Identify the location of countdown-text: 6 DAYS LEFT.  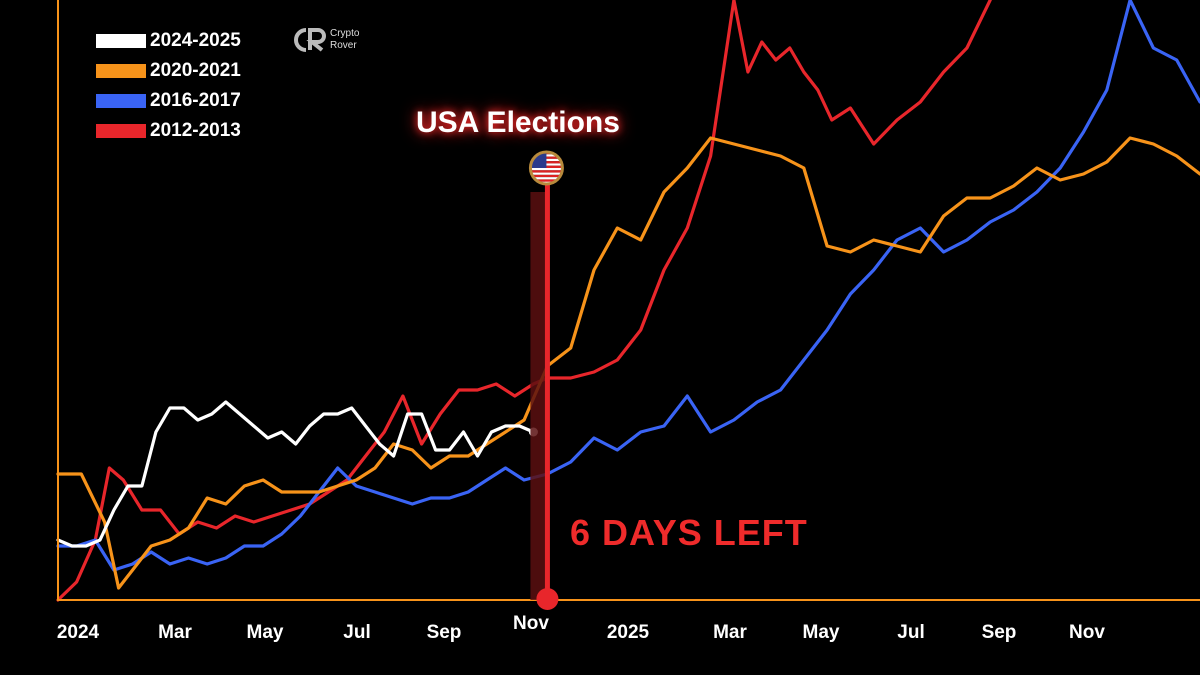
(689, 532).